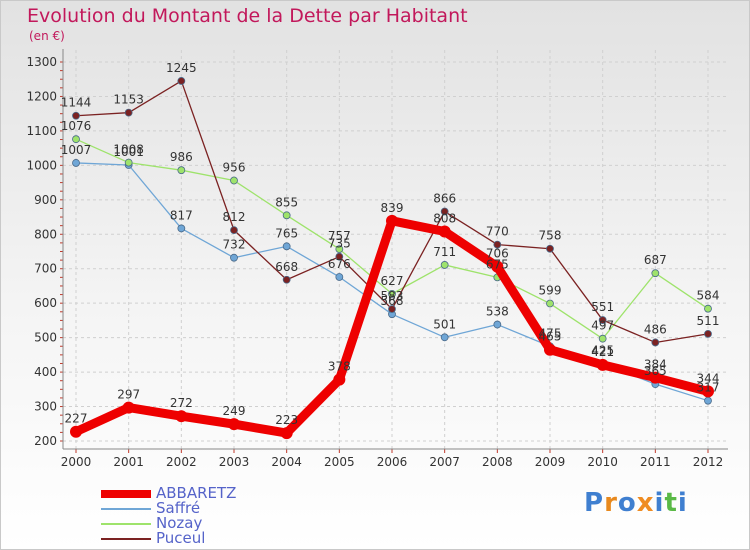 The image size is (750, 550). What do you see at coordinates (602, 307) in the screenshot?
I see `data-label-puceul: 551` at bounding box center [602, 307].